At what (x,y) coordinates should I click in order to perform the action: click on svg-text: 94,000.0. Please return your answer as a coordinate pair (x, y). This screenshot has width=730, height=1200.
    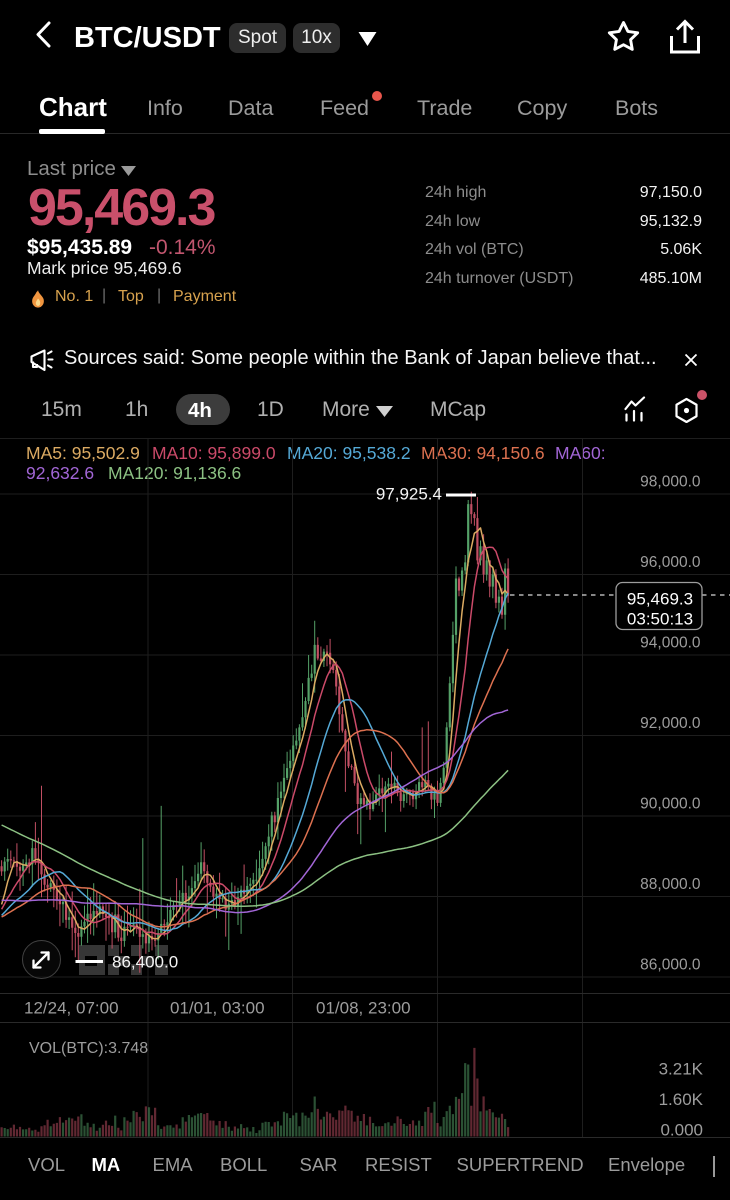
    Looking at the image, I should click on (670, 643).